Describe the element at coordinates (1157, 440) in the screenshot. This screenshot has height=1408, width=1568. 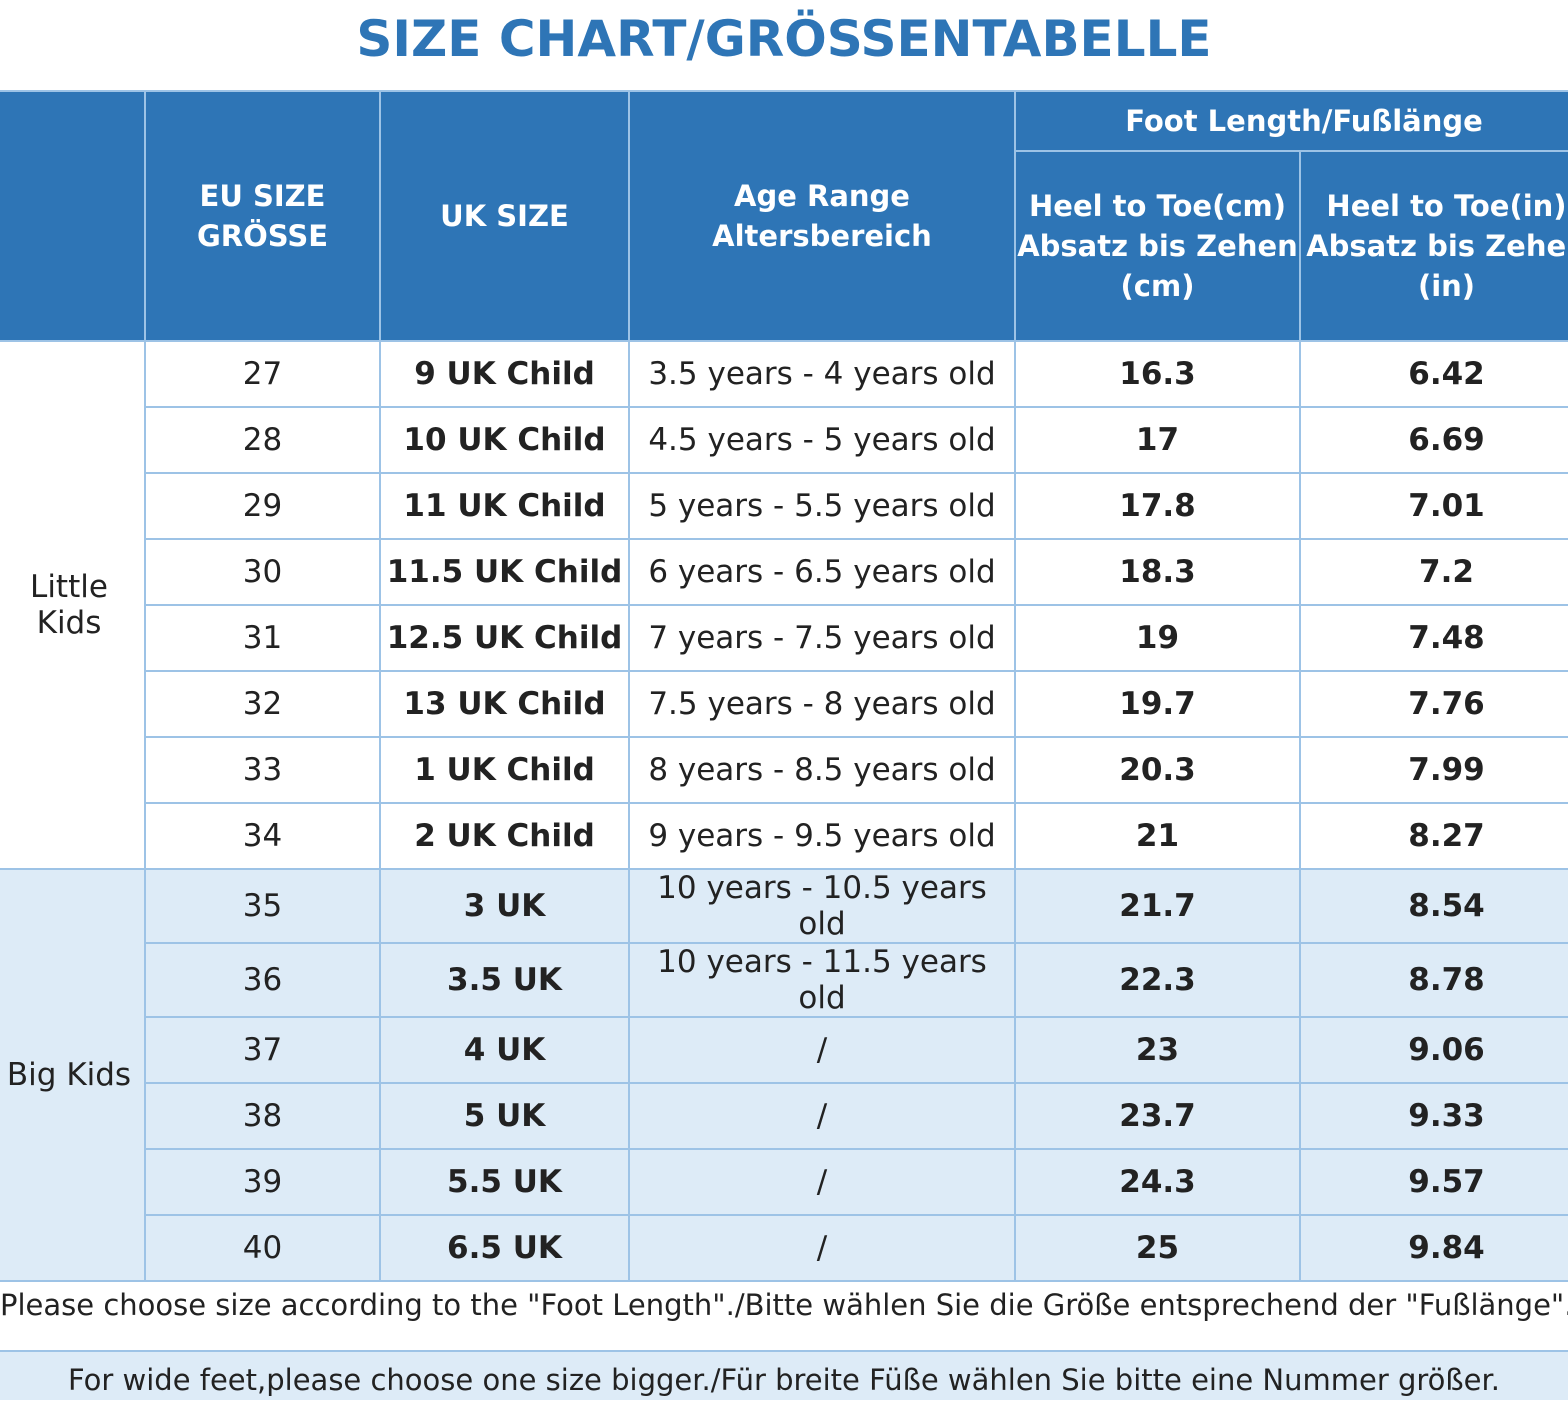
I see `foot-length-cm-cell: 17` at that location.